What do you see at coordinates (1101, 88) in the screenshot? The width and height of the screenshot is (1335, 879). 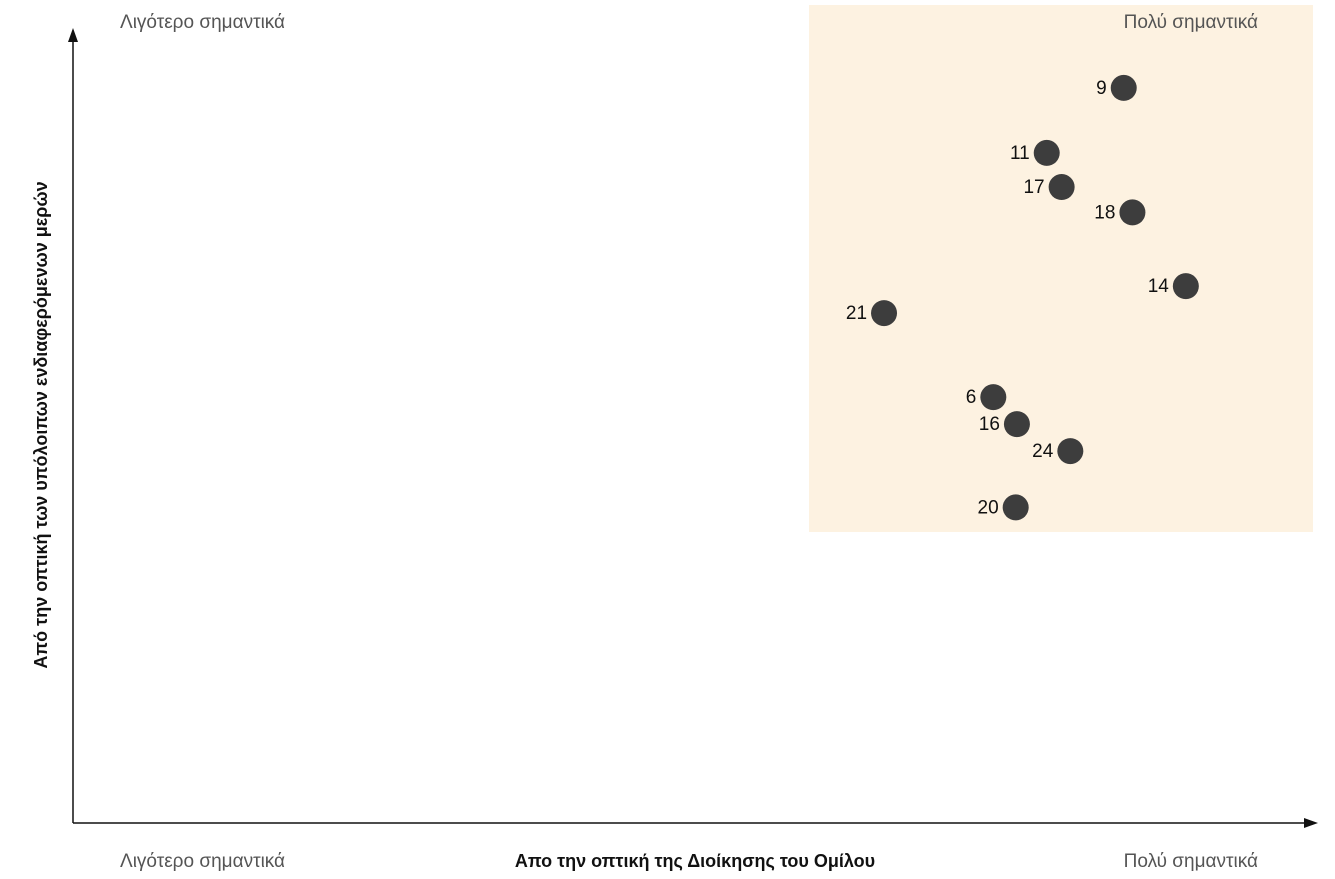 I see `point-label: 9` at bounding box center [1101, 88].